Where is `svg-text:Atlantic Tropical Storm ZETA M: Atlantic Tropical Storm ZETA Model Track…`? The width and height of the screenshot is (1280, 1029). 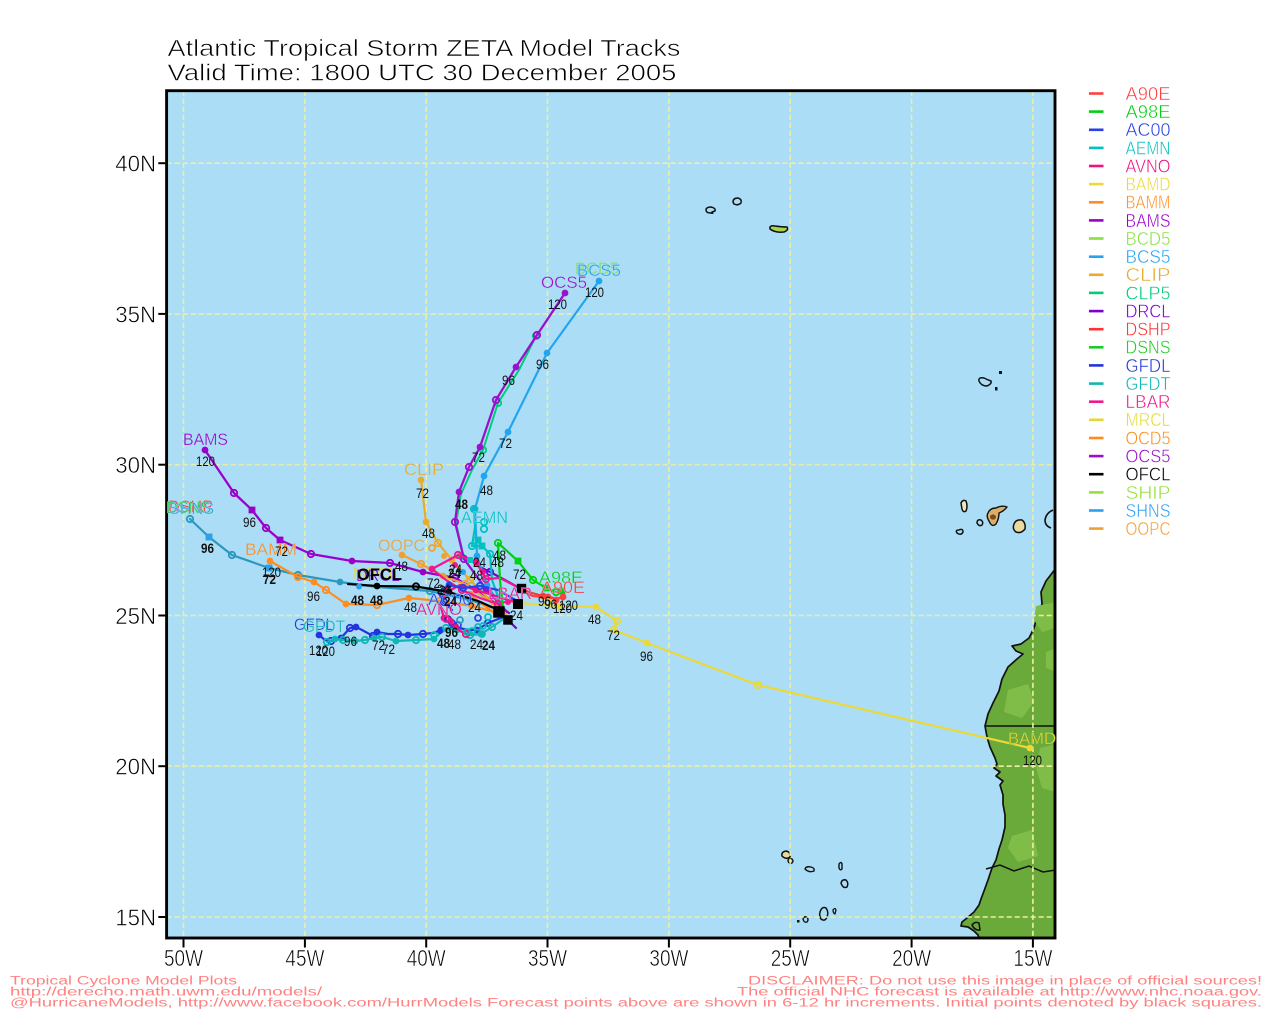
svg-text:Atlantic Tropical Storm ZETA M: Atlantic Tropical Storm ZETA Model Track… is located at coordinates (424, 48).